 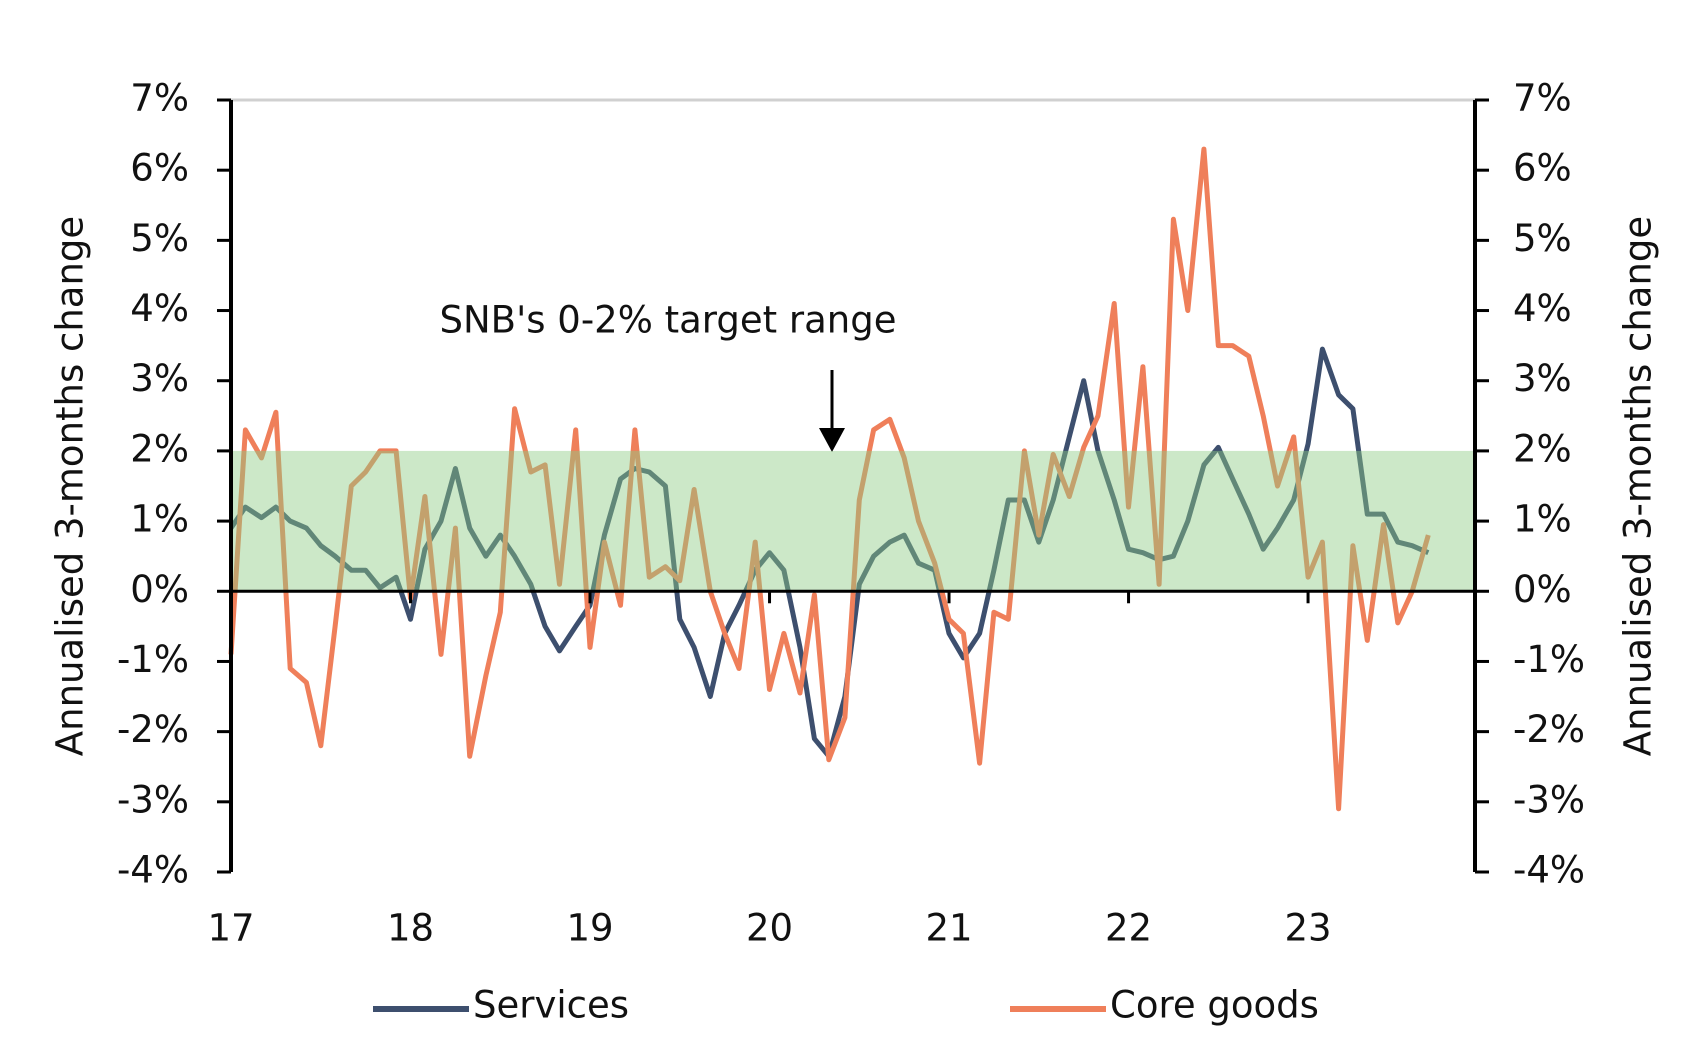 What do you see at coordinates (1542, 168) in the screenshot?
I see `y2-tick-label: 6%` at bounding box center [1542, 168].